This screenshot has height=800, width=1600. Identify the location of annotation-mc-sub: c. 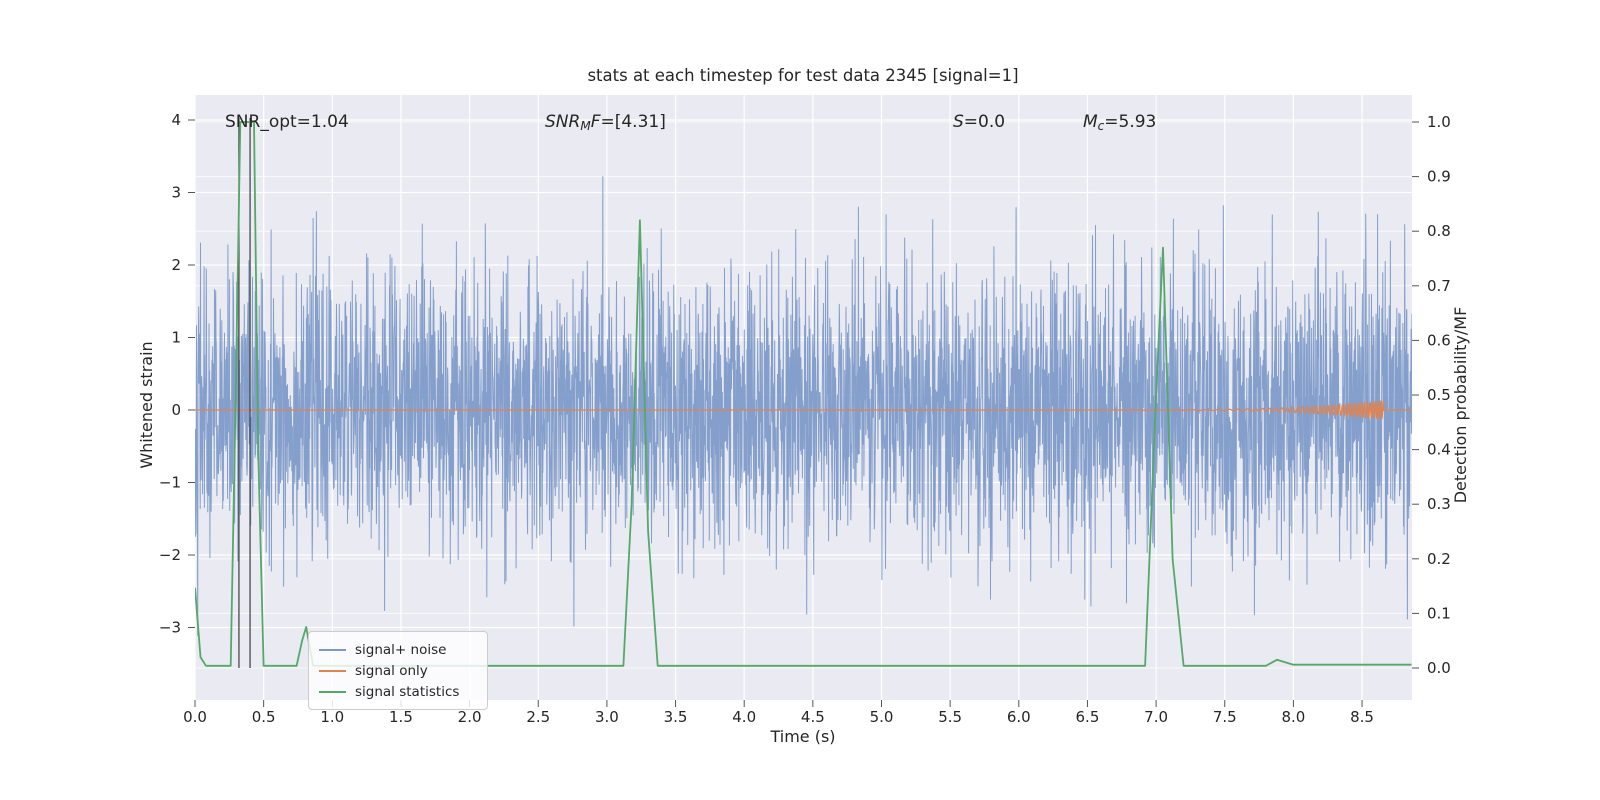
(1101, 126).